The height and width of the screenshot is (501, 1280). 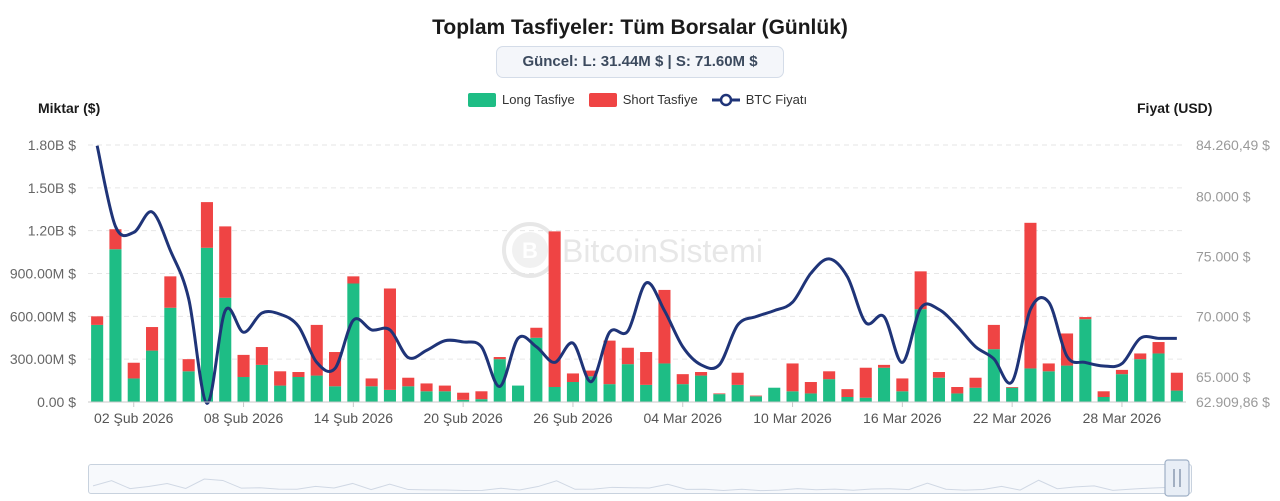 I want to click on legend-price: BTC Fiyatı, so click(x=759, y=99).